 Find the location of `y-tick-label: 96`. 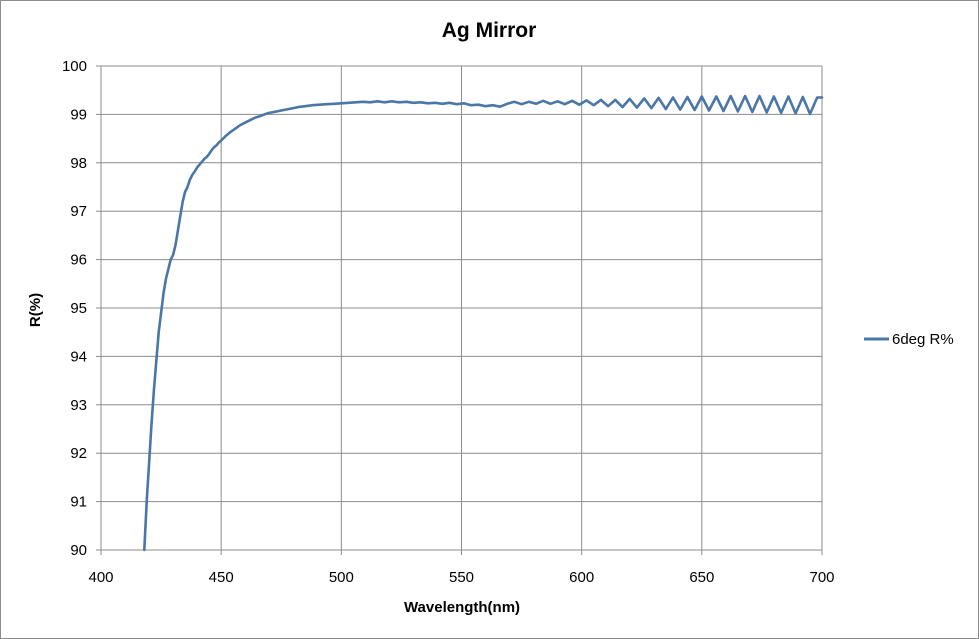

y-tick-label: 96 is located at coordinates (78, 260).